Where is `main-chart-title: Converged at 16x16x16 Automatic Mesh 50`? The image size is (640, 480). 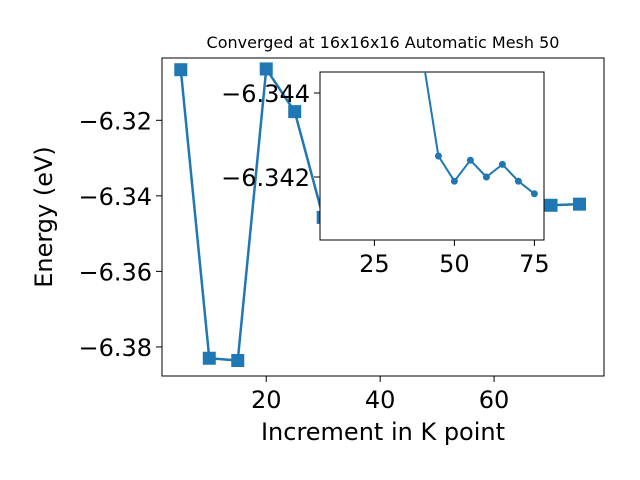
main-chart-title: Converged at 16x16x16 Automatic Mesh 50 is located at coordinates (383, 42).